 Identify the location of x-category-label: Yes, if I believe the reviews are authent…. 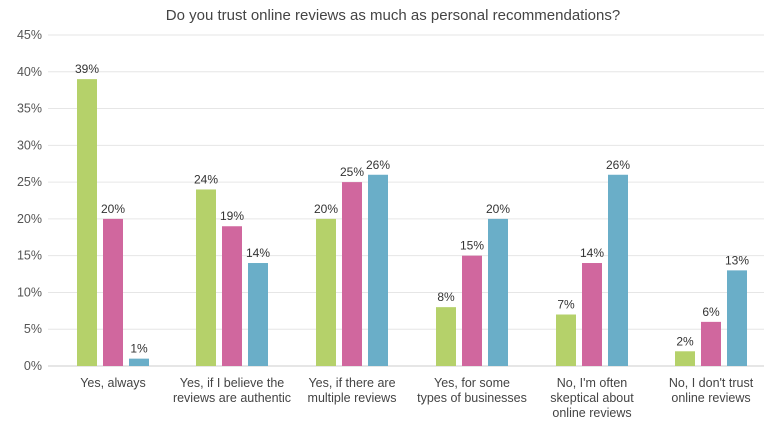
(232, 390).